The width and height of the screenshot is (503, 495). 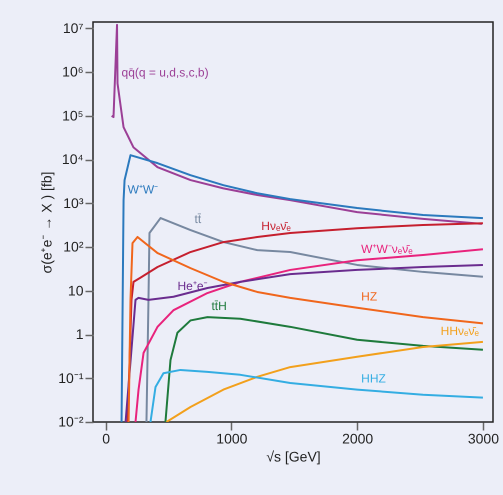 What do you see at coordinates (73, 28) in the screenshot?
I see `y-tick-label: 10⁷` at bounding box center [73, 28].